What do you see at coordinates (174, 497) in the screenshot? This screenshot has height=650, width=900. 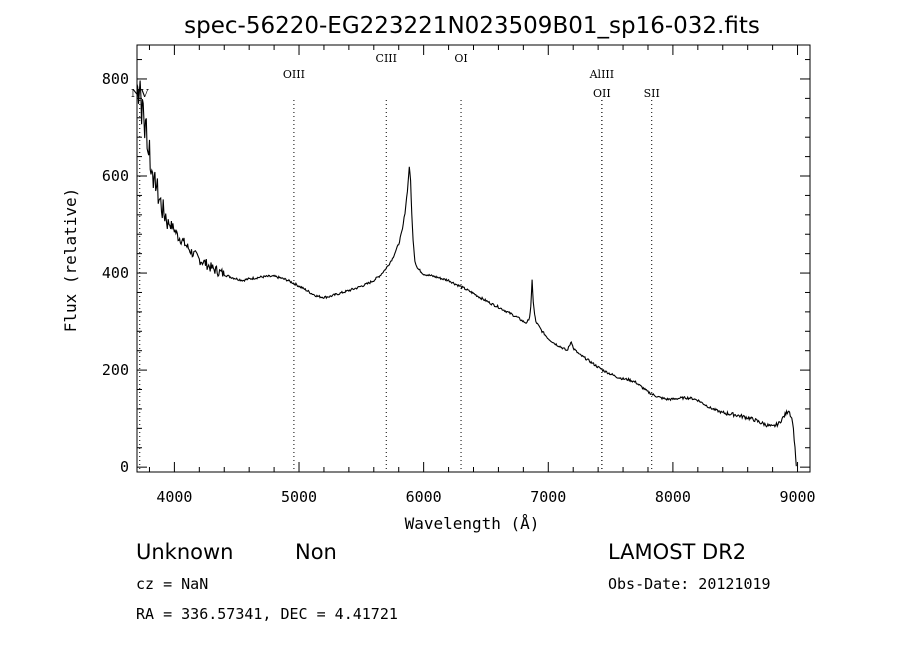 I see `x-tick-label: 4000` at bounding box center [174, 497].